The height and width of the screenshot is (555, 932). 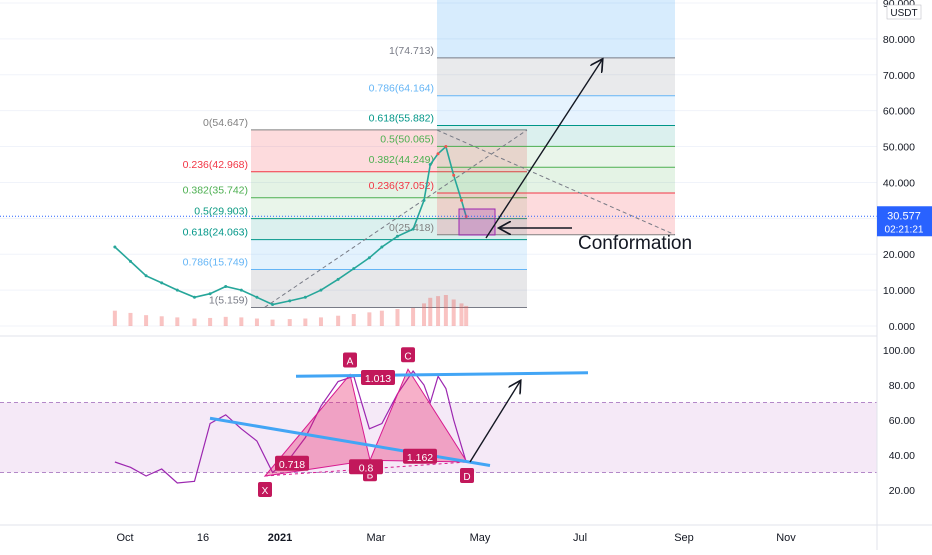 What do you see at coordinates (203, 538) in the screenshot?
I see `time-axis-tick: 16` at bounding box center [203, 538].